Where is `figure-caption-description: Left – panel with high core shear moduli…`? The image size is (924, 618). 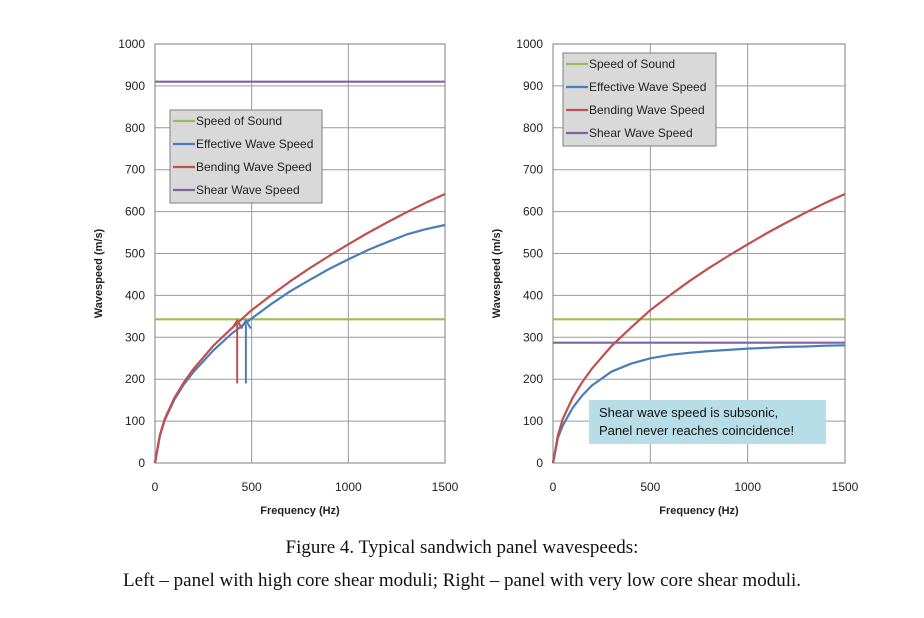 figure-caption-description: Left – panel with high core shear moduli… is located at coordinates (462, 580).